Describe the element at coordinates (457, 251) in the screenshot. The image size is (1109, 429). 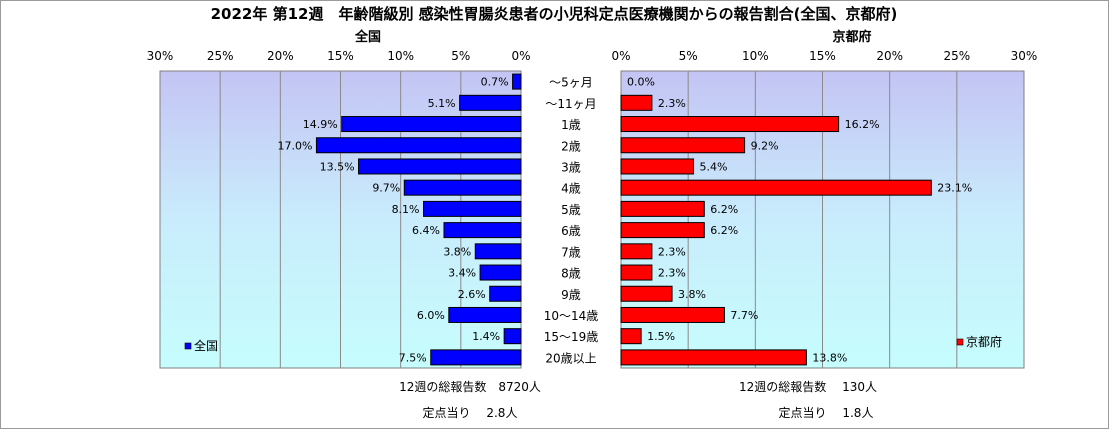
I see `left-value-label: 3.8%` at that location.